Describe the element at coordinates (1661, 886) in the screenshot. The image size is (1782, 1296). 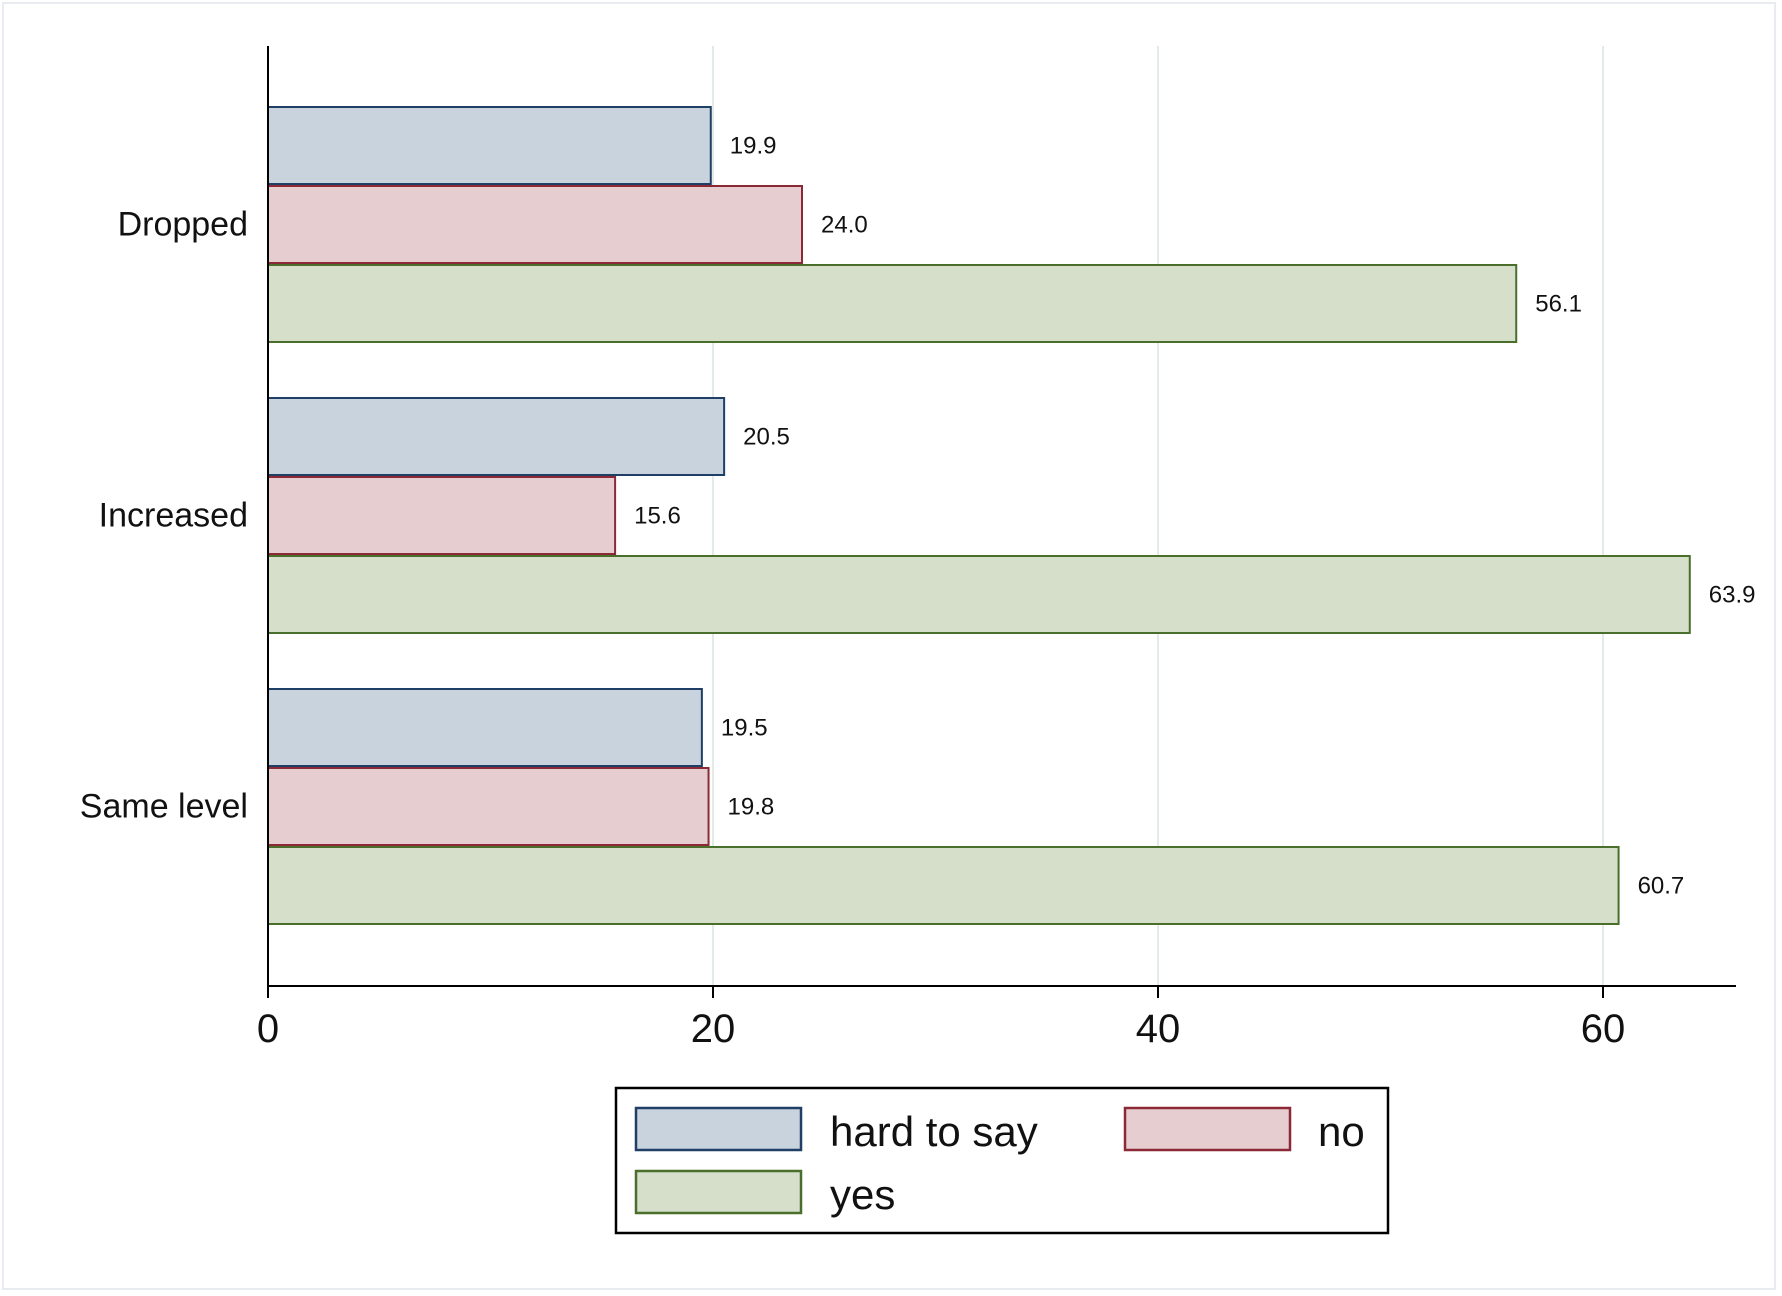
I see `data-label-same-level-yes: 60.7` at that location.